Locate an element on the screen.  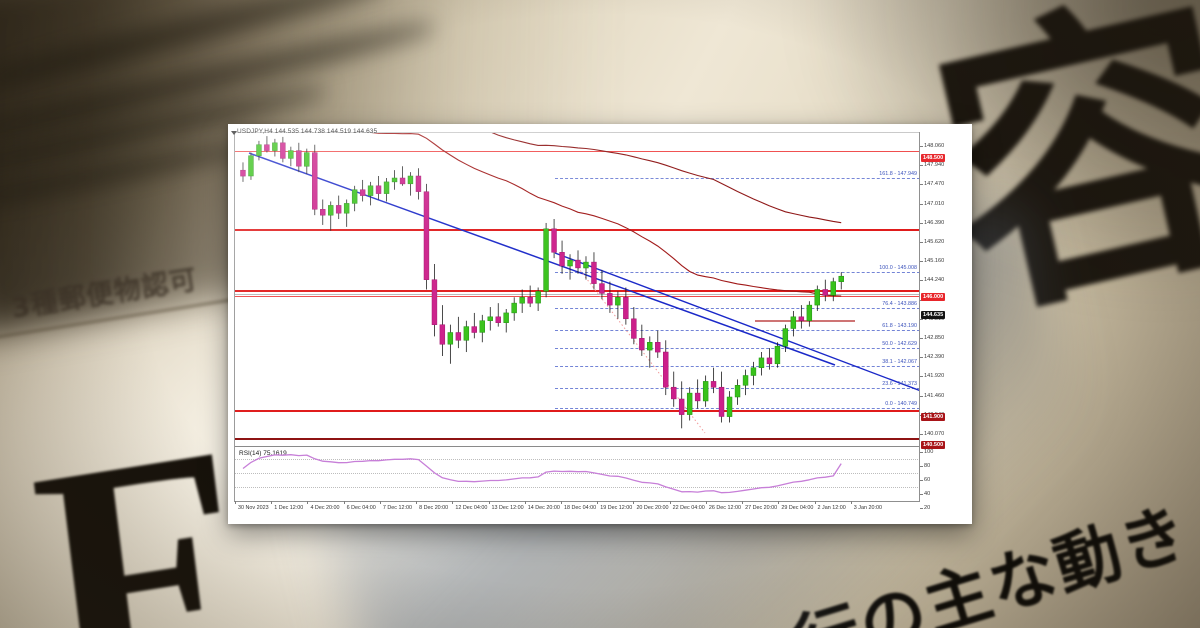
time-tick: 12 Dec 04:00 is located at coordinates (470, 506).